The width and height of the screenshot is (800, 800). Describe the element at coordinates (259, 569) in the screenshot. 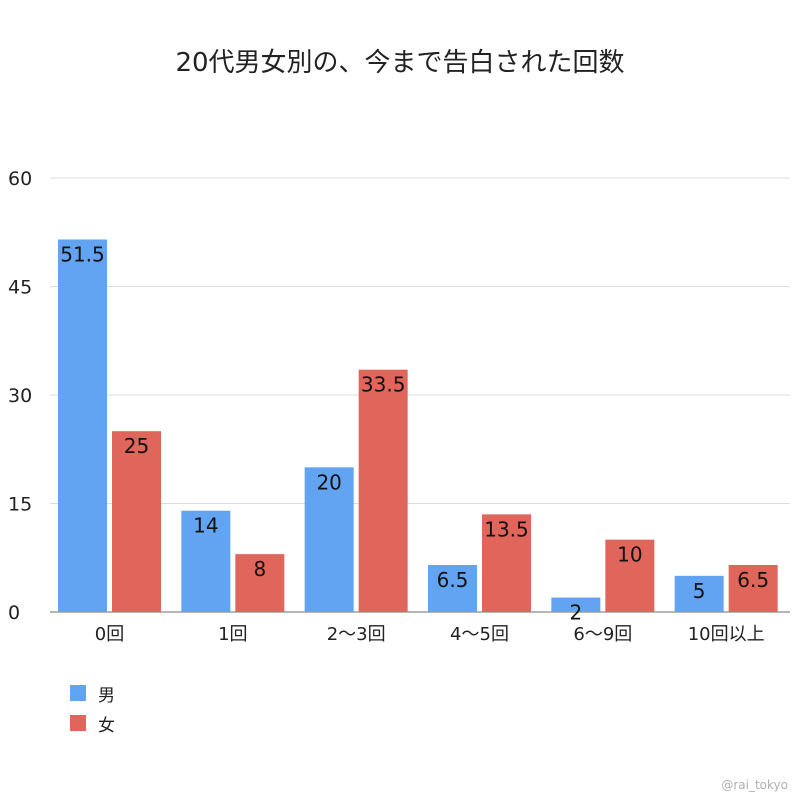

I see `data-label: 8` at that location.